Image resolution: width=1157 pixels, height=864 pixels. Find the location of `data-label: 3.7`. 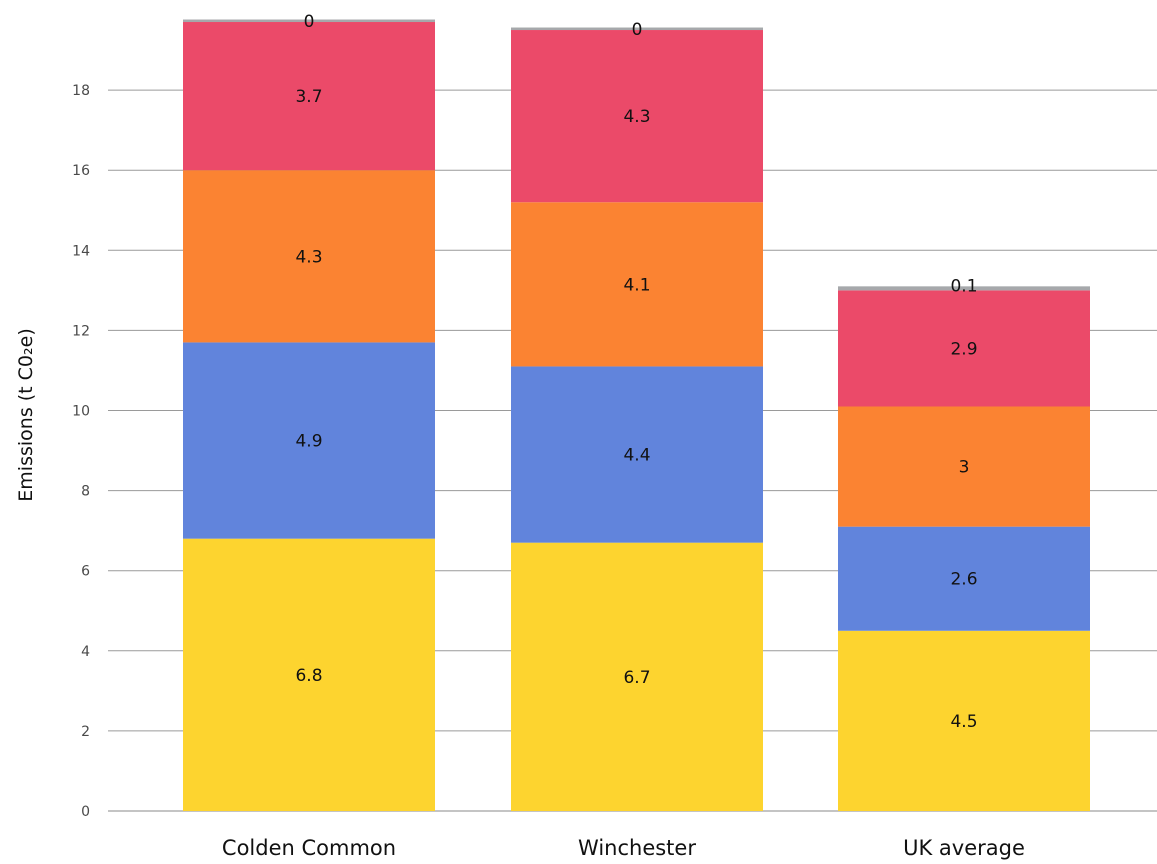

data-label: 3.7 is located at coordinates (308, 97).